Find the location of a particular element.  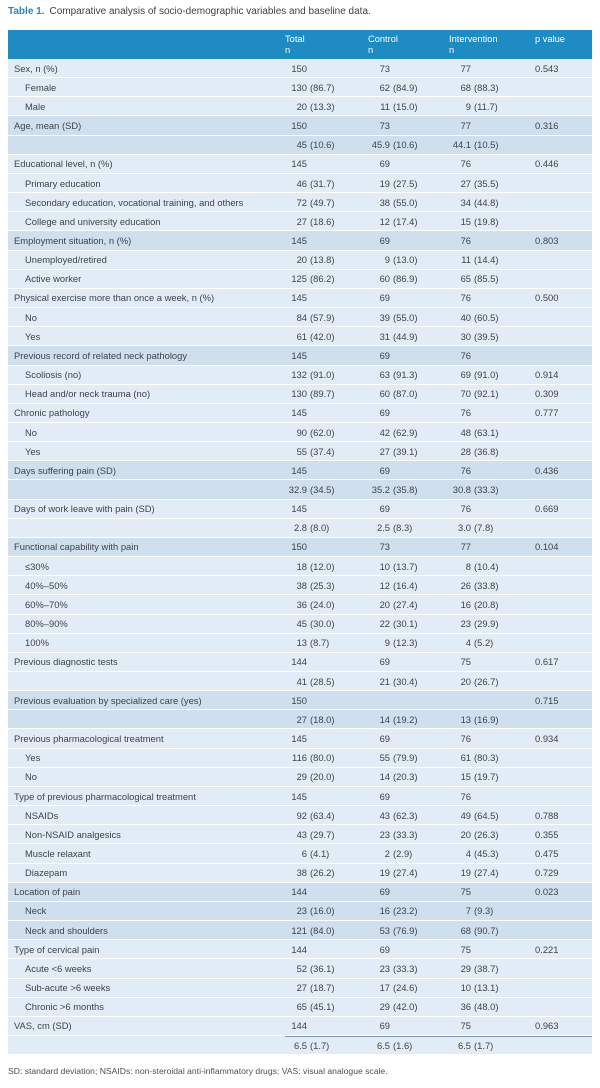

value-cell: 40 (60.5) is located at coordinates (492, 317).